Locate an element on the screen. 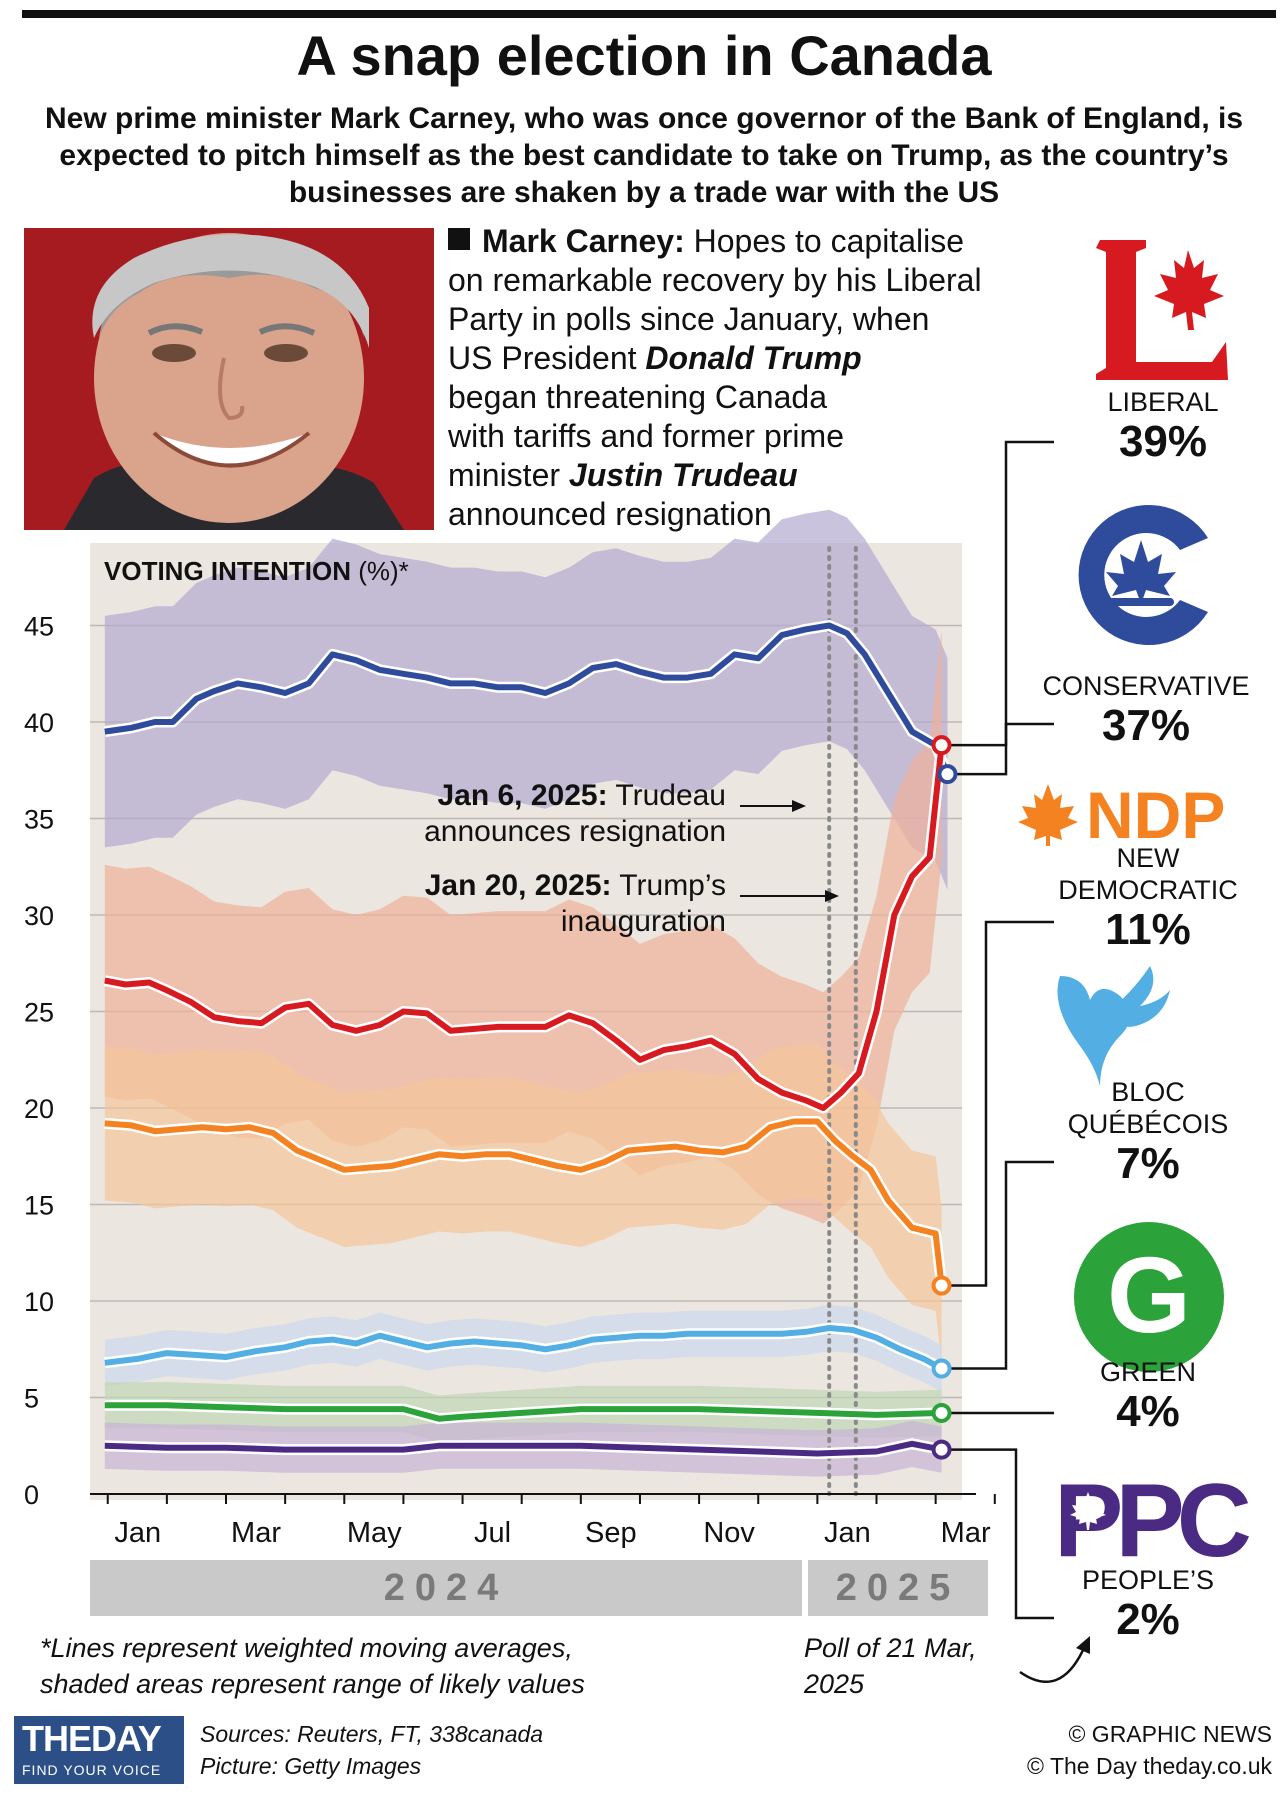 This screenshot has width=1288, height=1805. top-rule is located at coordinates (649, 14).